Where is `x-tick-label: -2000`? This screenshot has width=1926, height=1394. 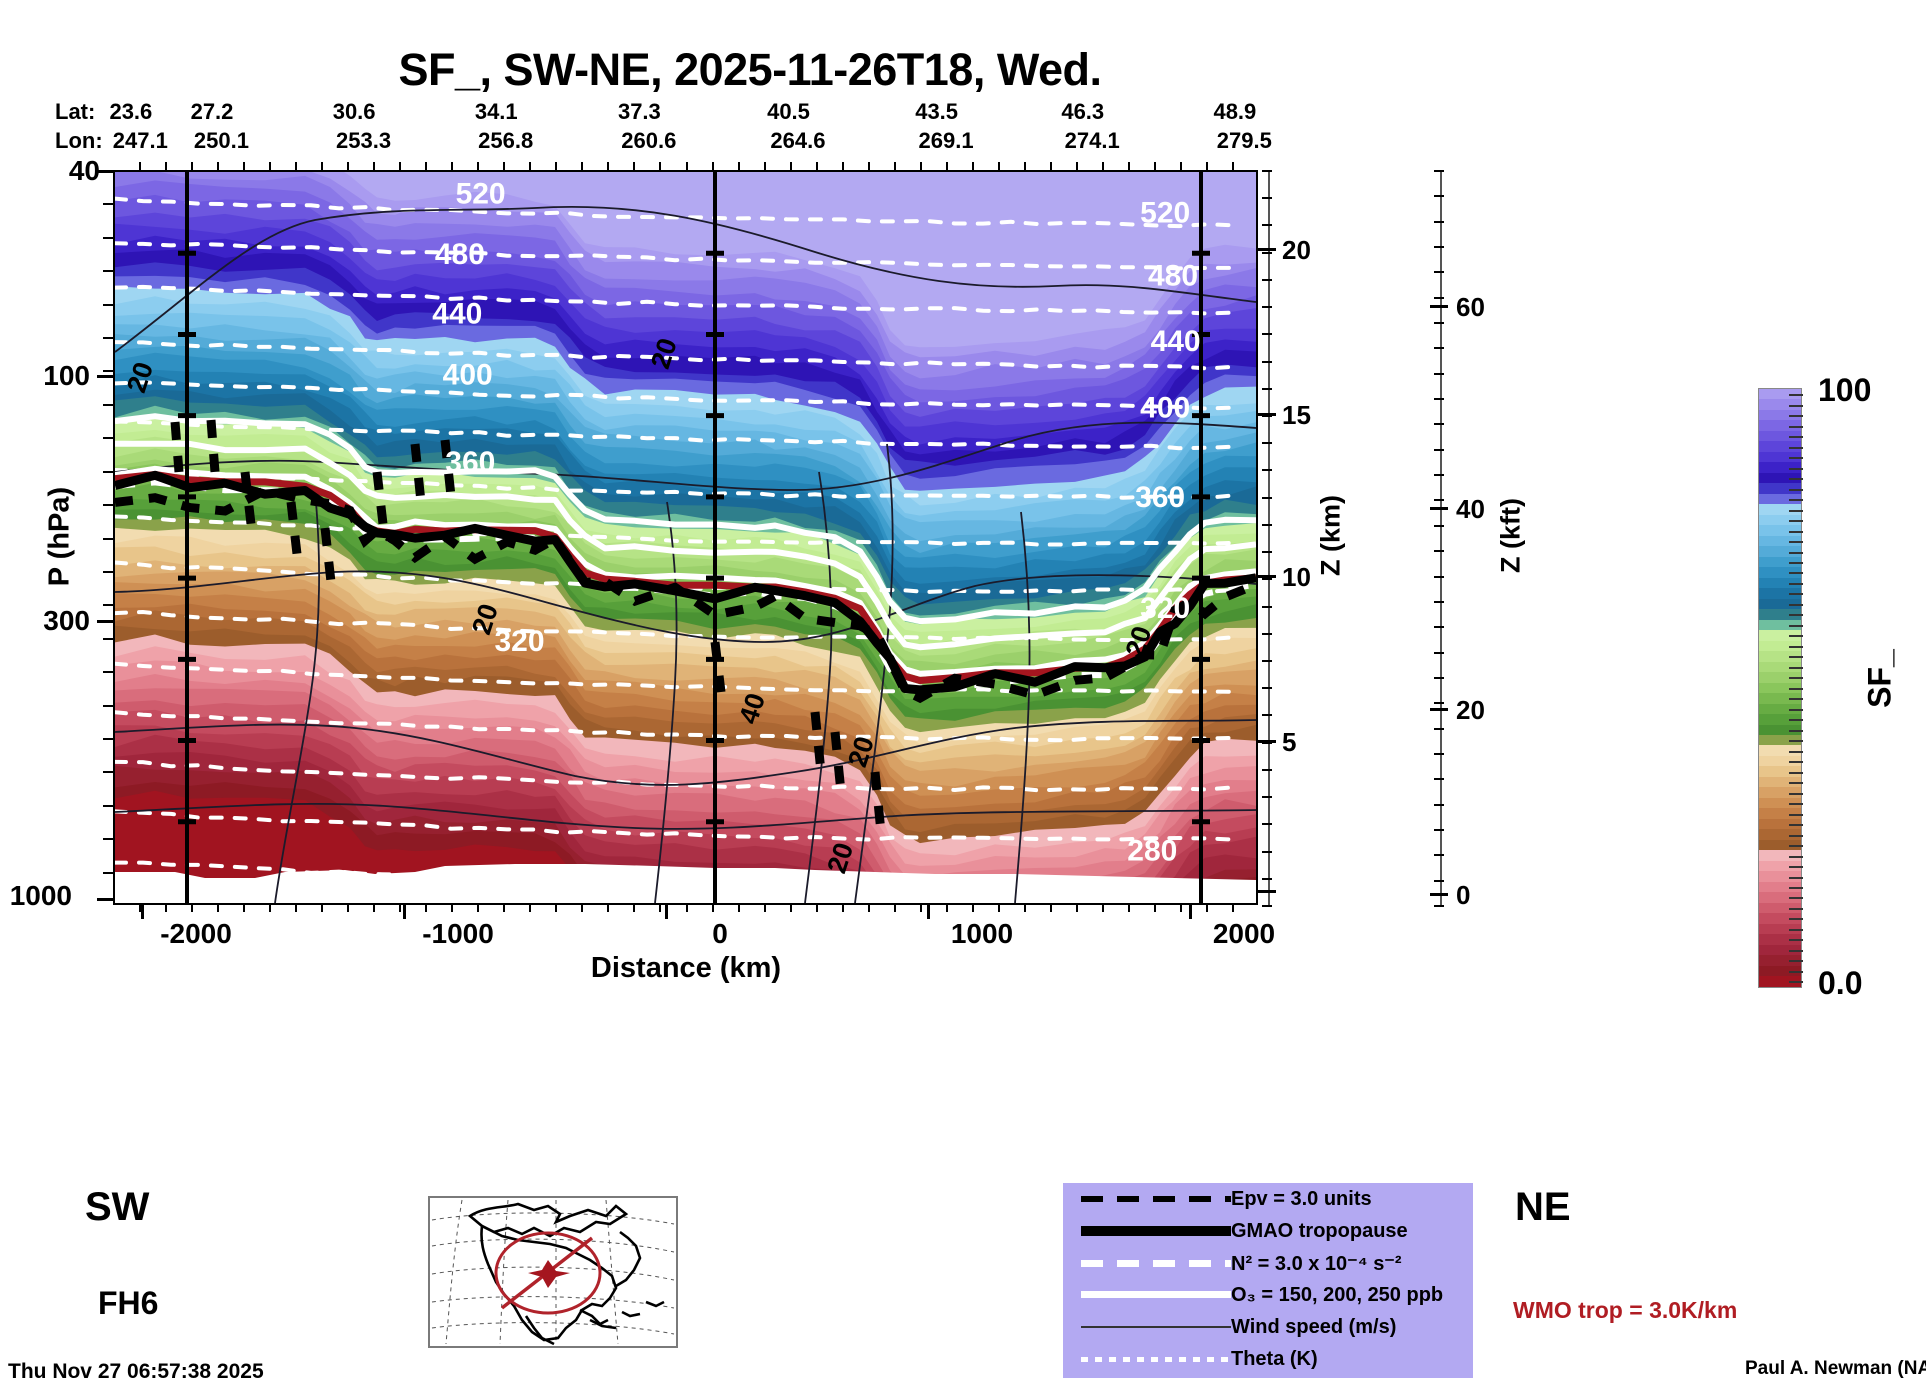
x-tick-label: -2000 is located at coordinates (196, 933).